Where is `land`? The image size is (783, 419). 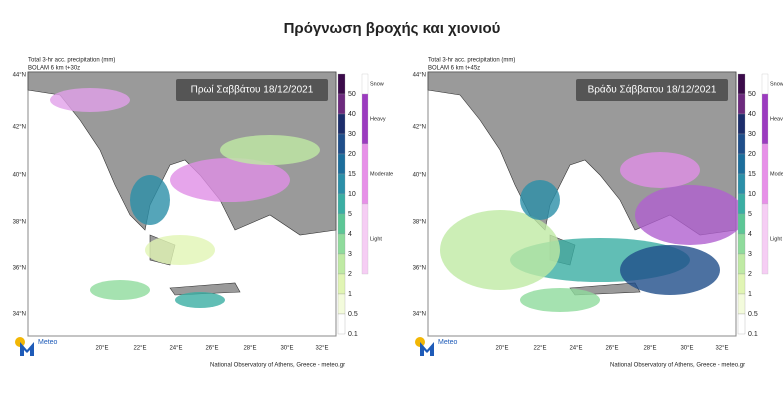
land is located at coordinates (205, 289).